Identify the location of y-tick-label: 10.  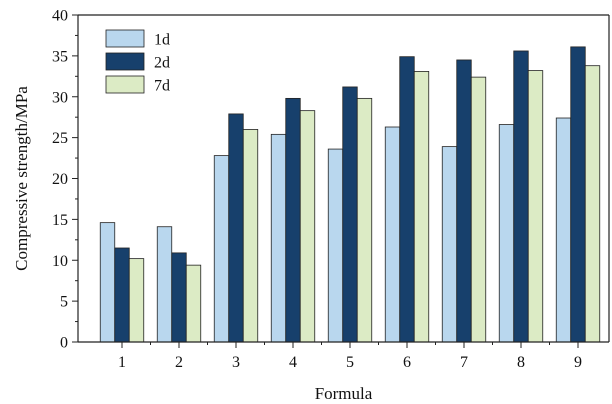
(60, 261).